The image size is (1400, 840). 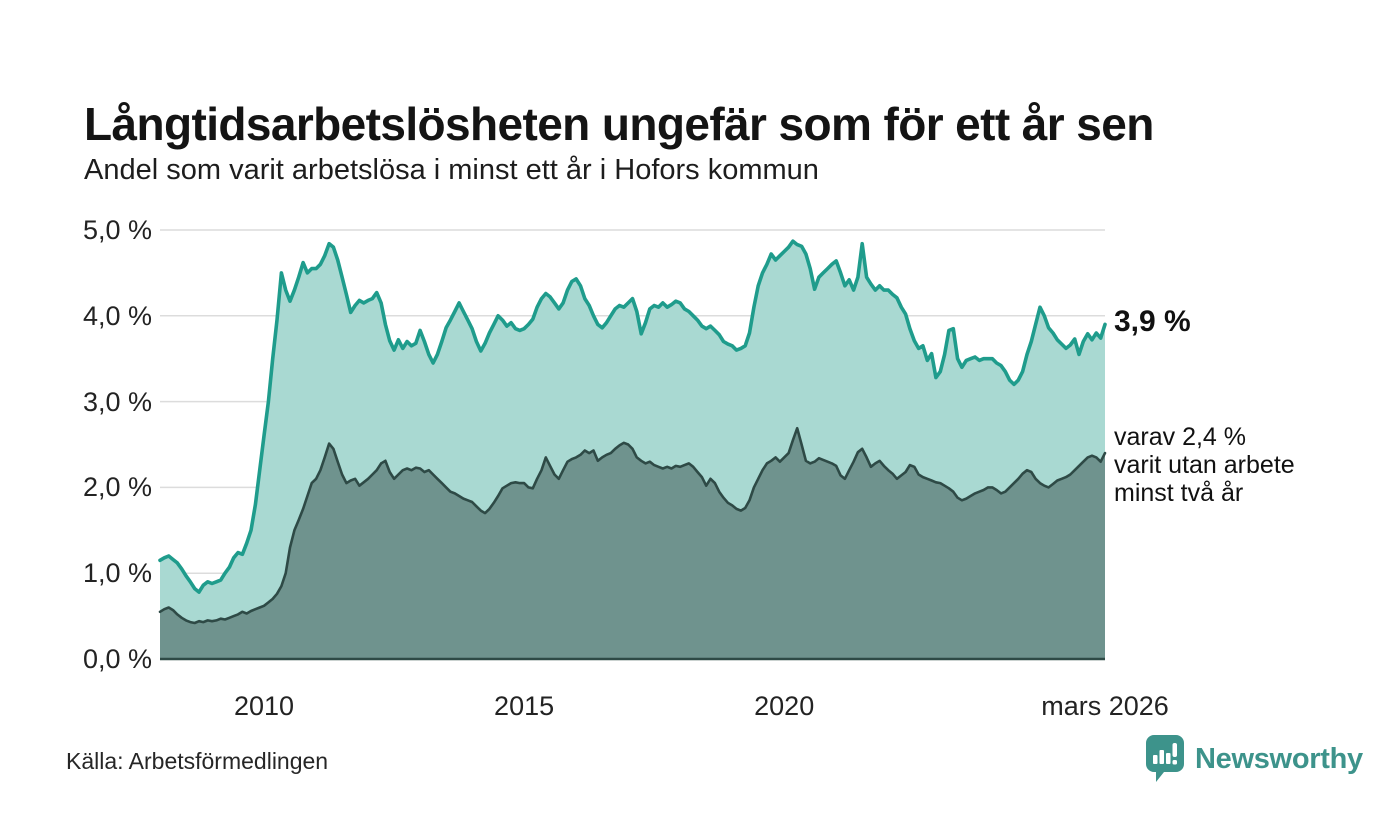 What do you see at coordinates (1179, 493) in the screenshot?
I see `annotation-two-year-line-3: minst två år` at bounding box center [1179, 493].